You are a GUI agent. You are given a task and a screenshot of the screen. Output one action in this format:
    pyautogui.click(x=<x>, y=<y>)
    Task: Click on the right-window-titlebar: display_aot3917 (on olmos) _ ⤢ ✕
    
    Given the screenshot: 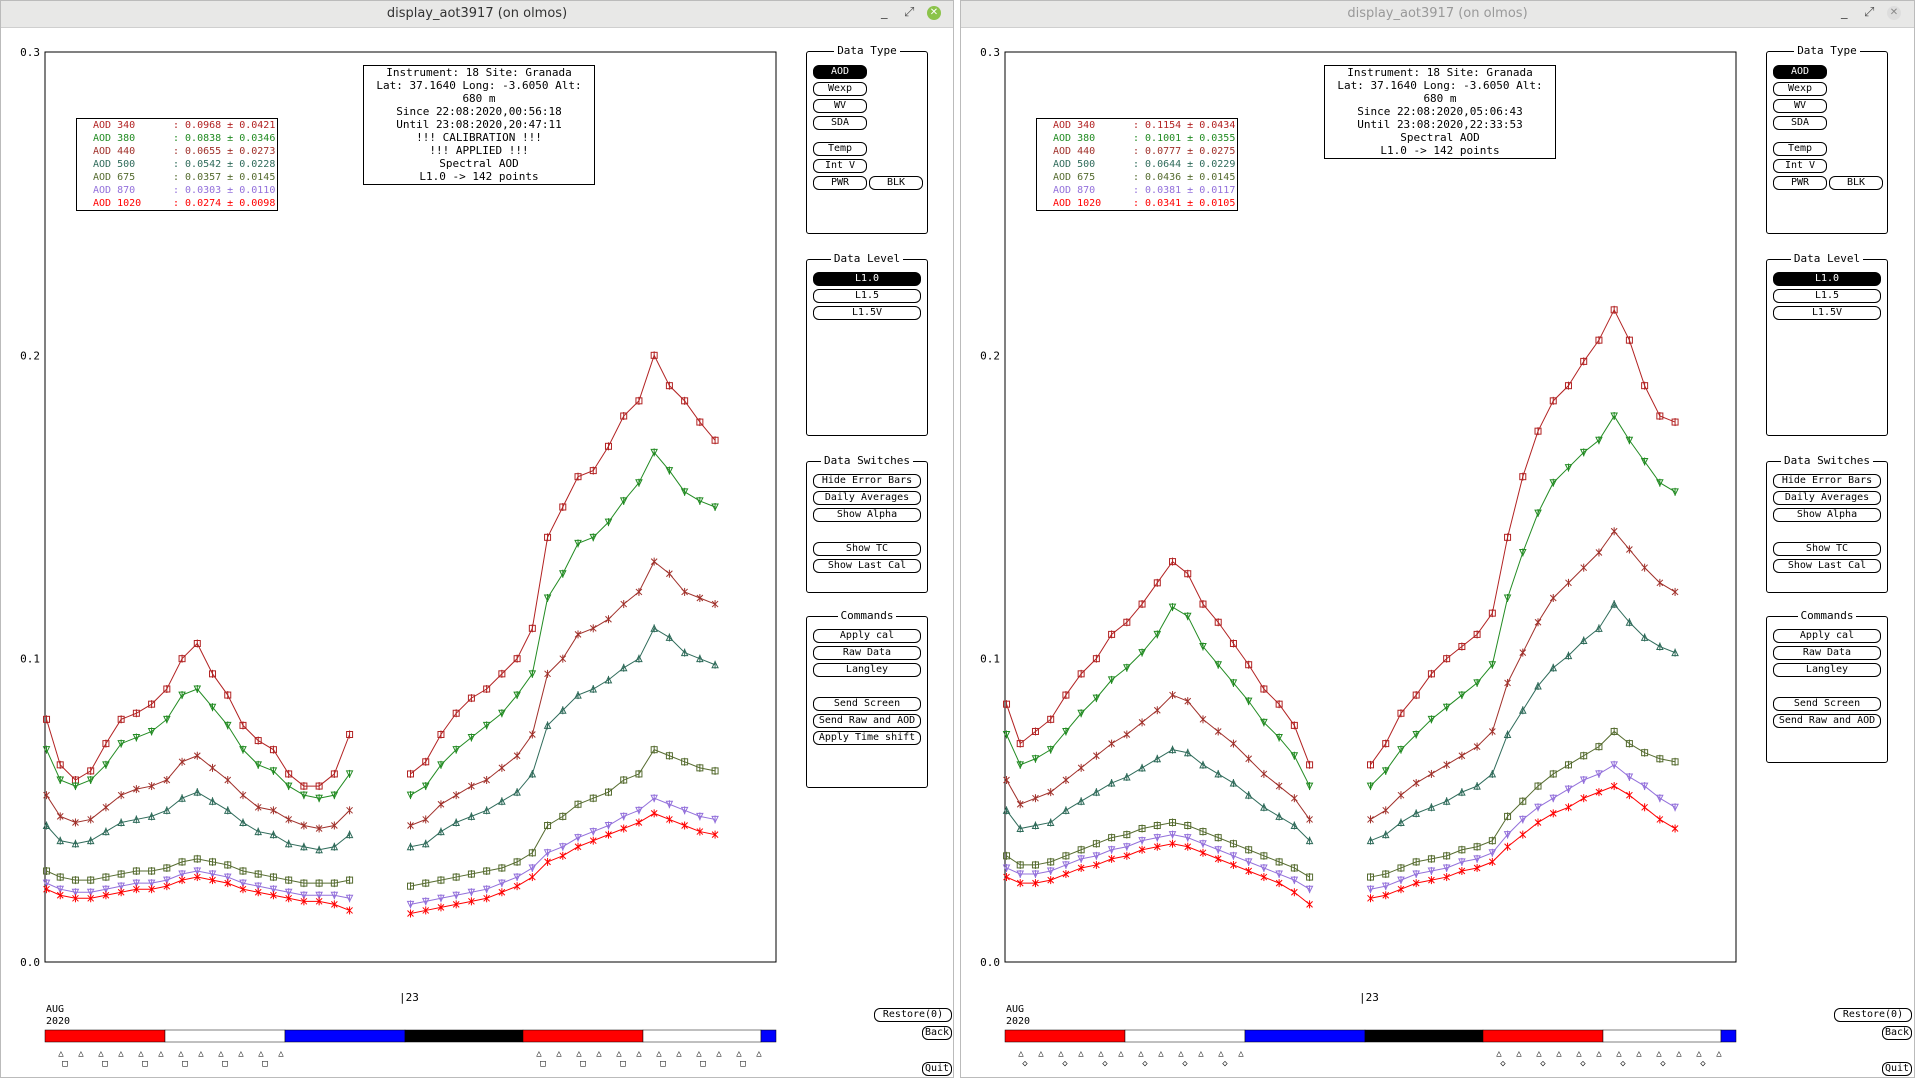 What is the action you would take?
    pyautogui.click(x=1437, y=14)
    